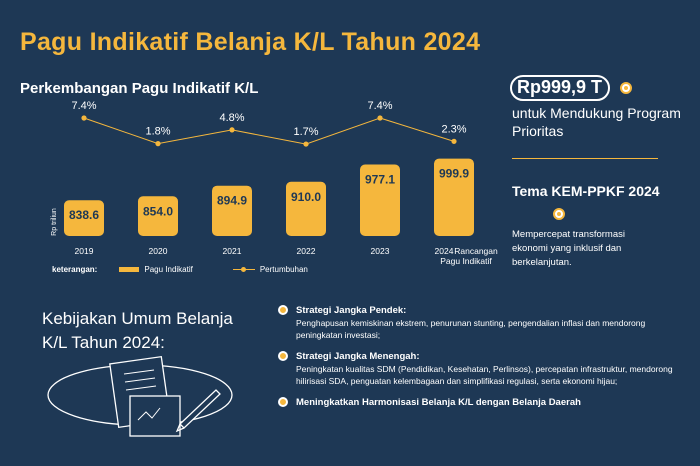 Image resolution: width=700 pixels, height=466 pixels. I want to click on bar-2023, so click(380, 200).